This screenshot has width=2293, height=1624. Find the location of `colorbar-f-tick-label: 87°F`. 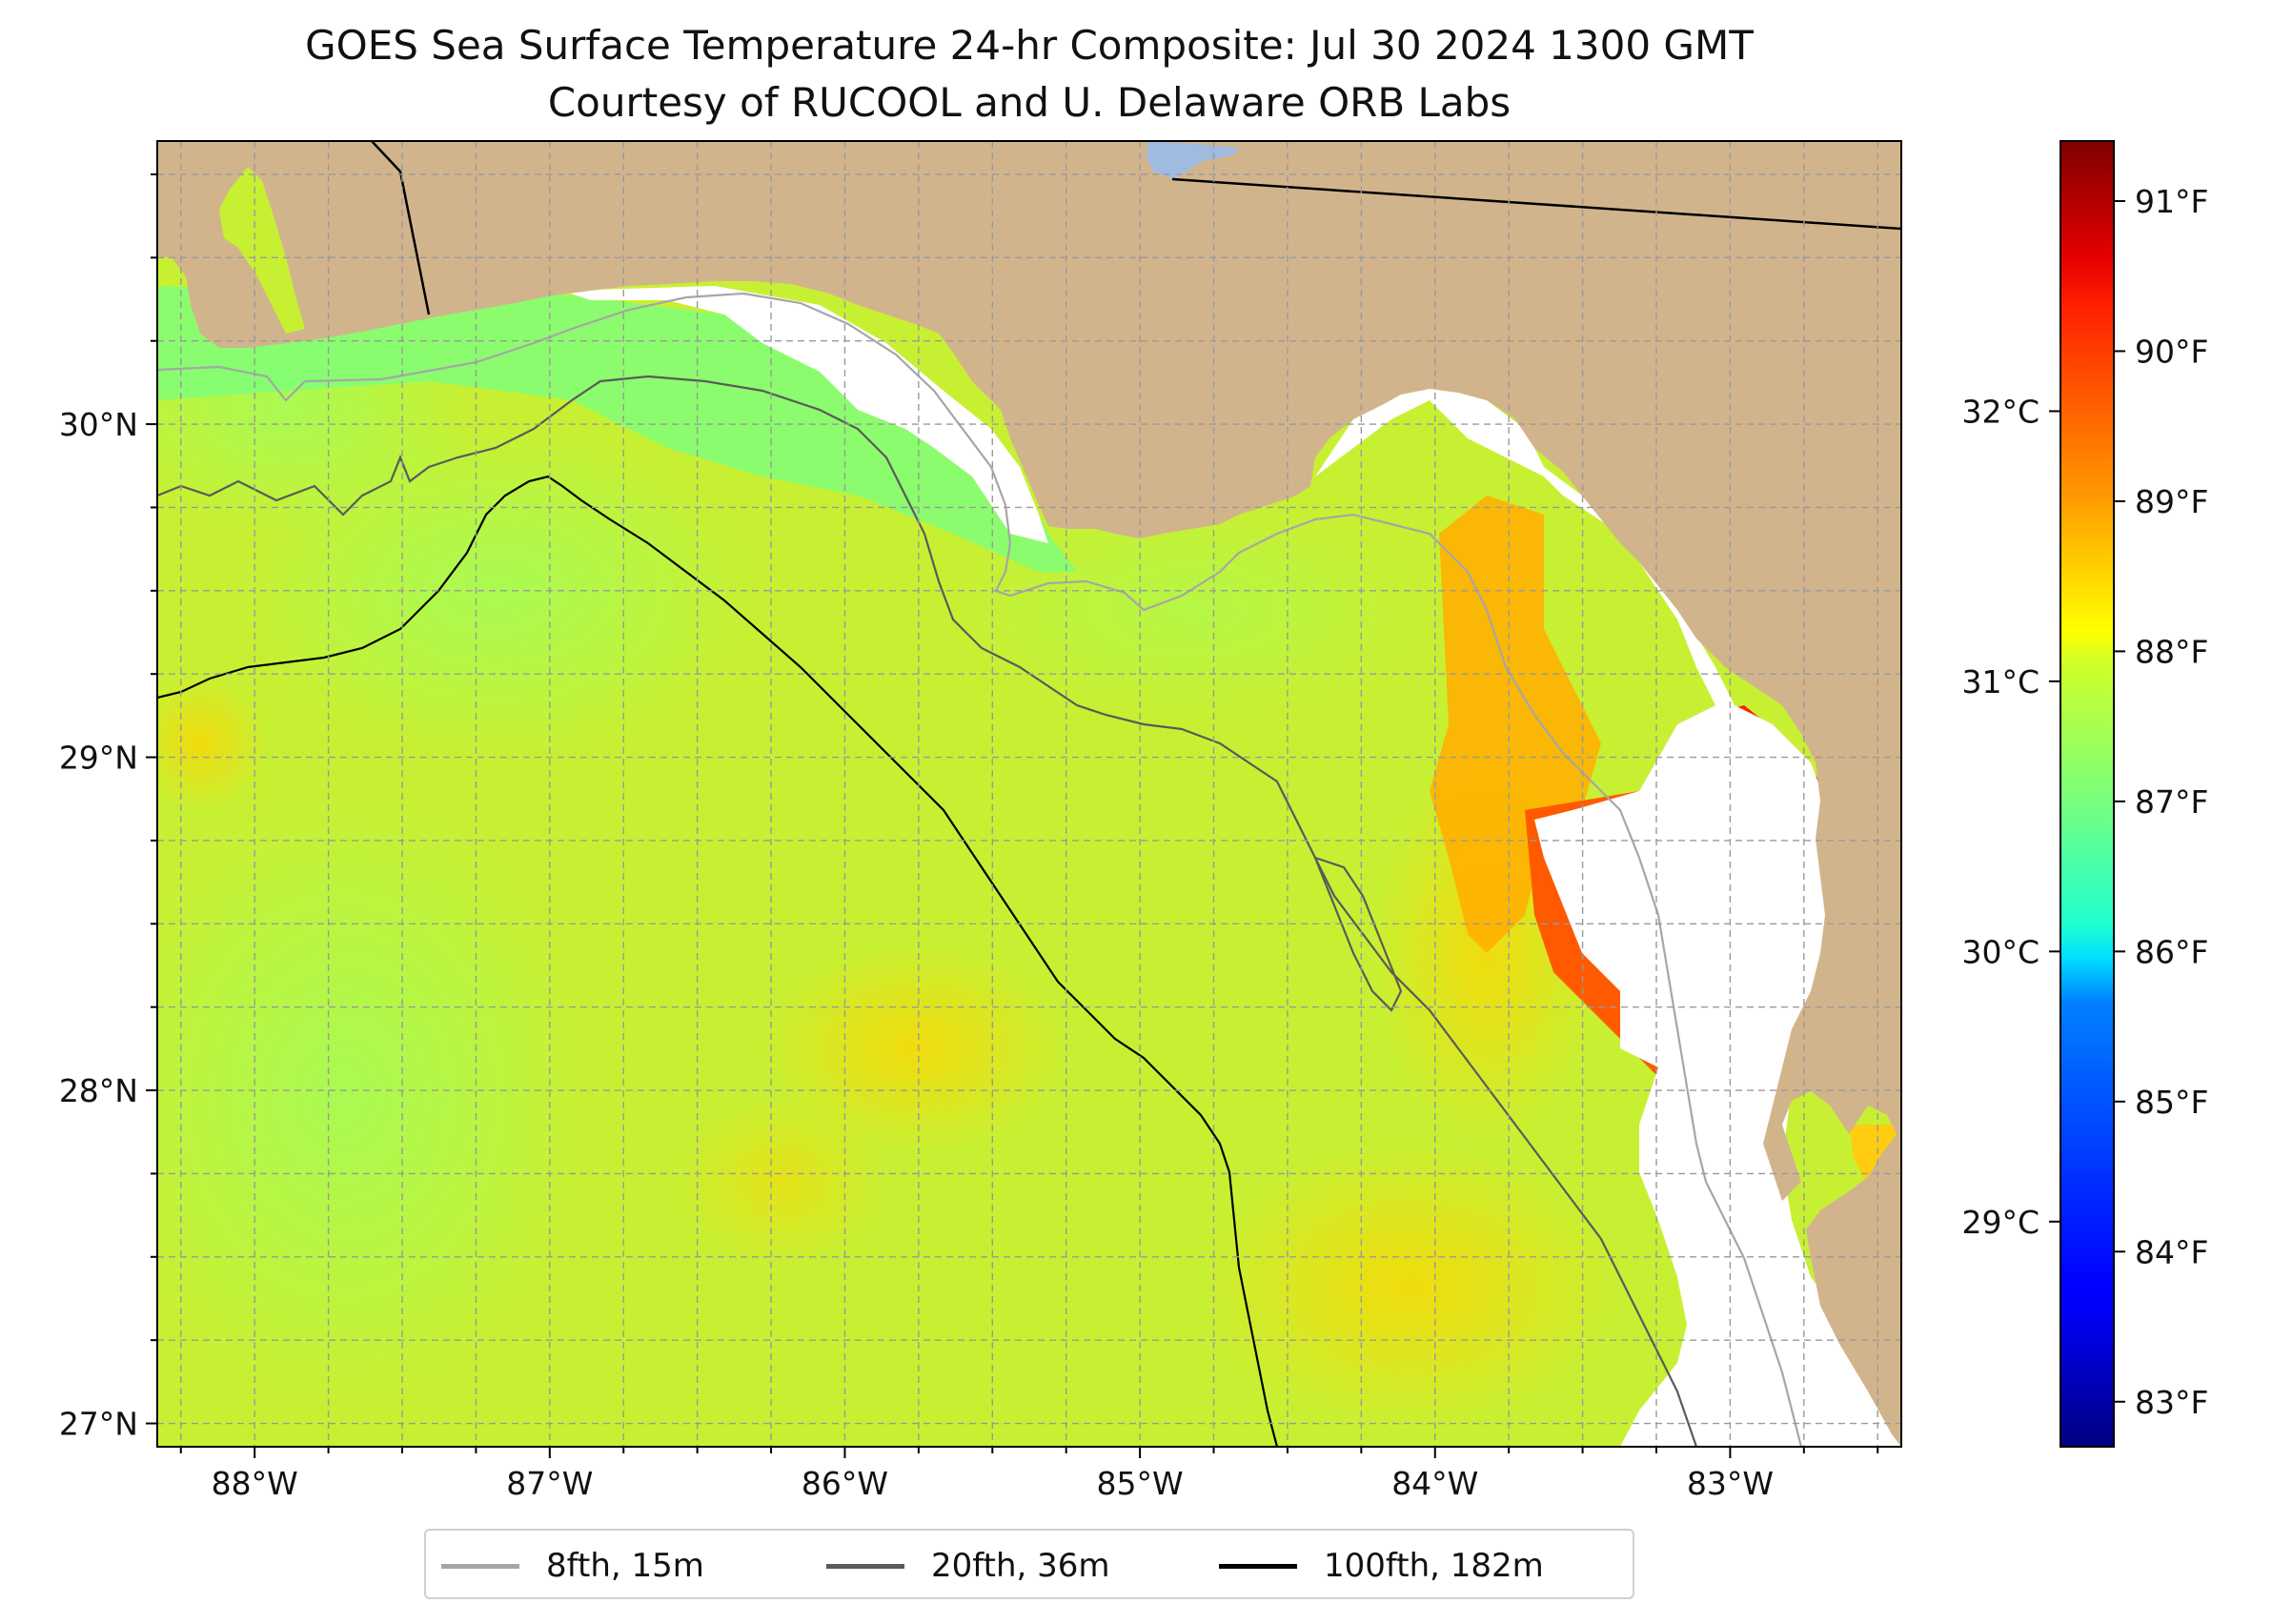

colorbar-f-tick-label: 87°F is located at coordinates (2172, 802).